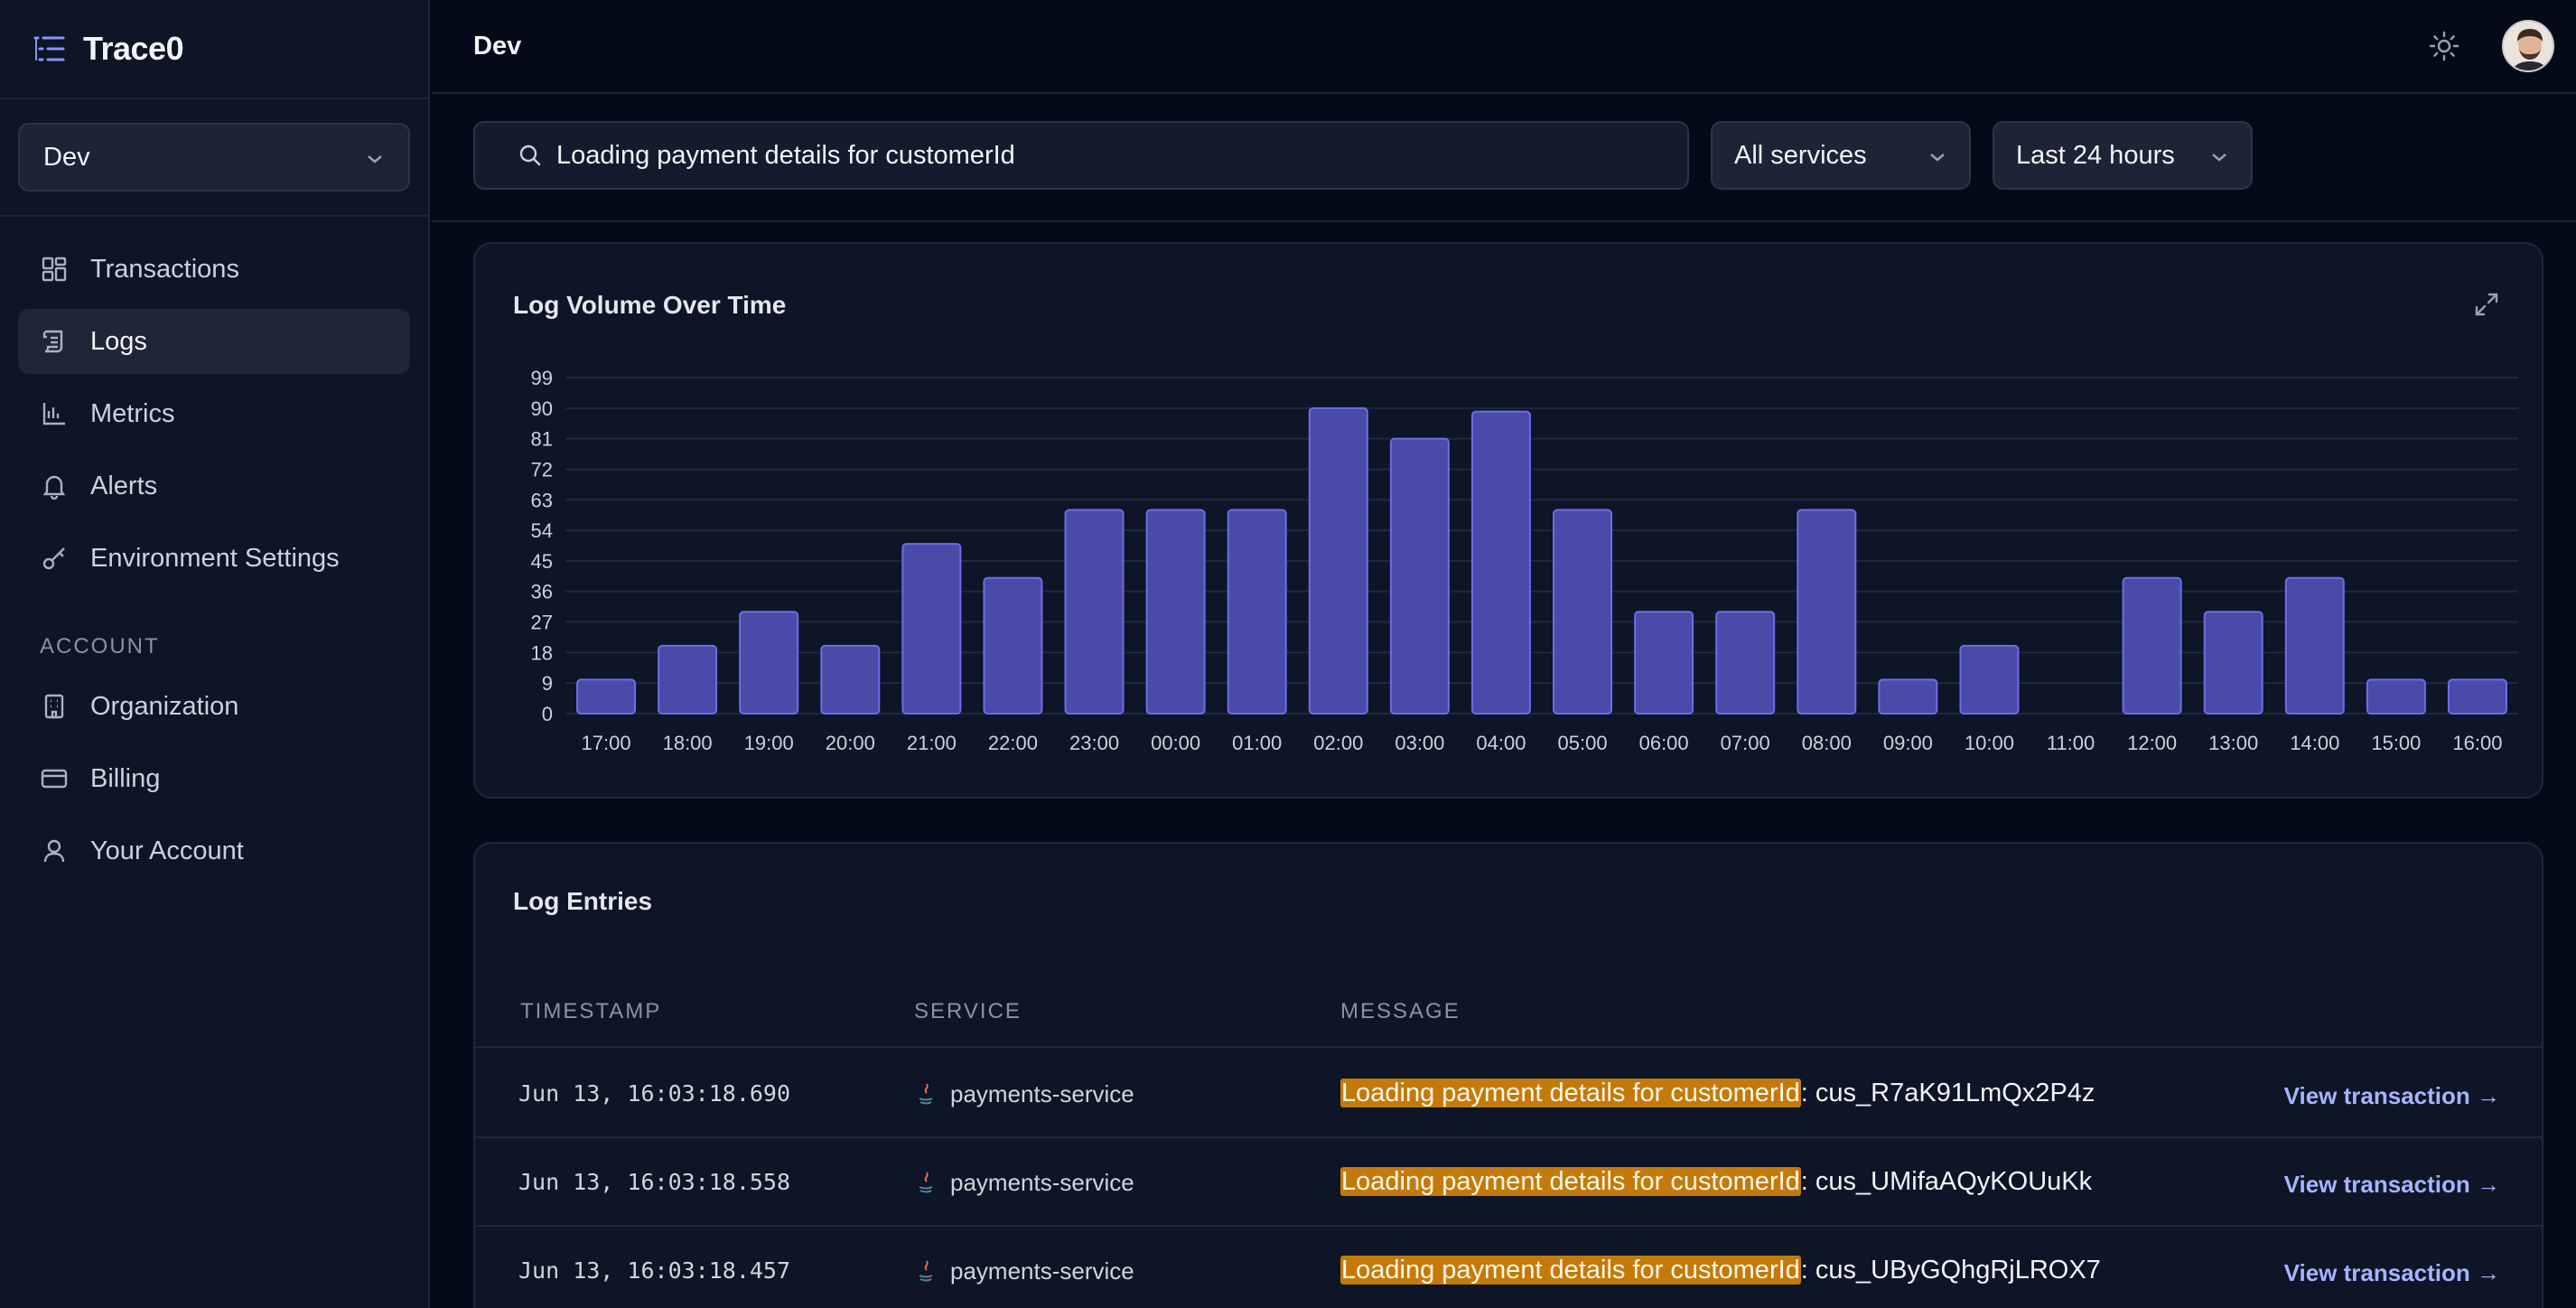 The height and width of the screenshot is (1308, 2576). Describe the element at coordinates (214, 486) in the screenshot. I see `sidebar-item-alerts: Alerts` at that location.